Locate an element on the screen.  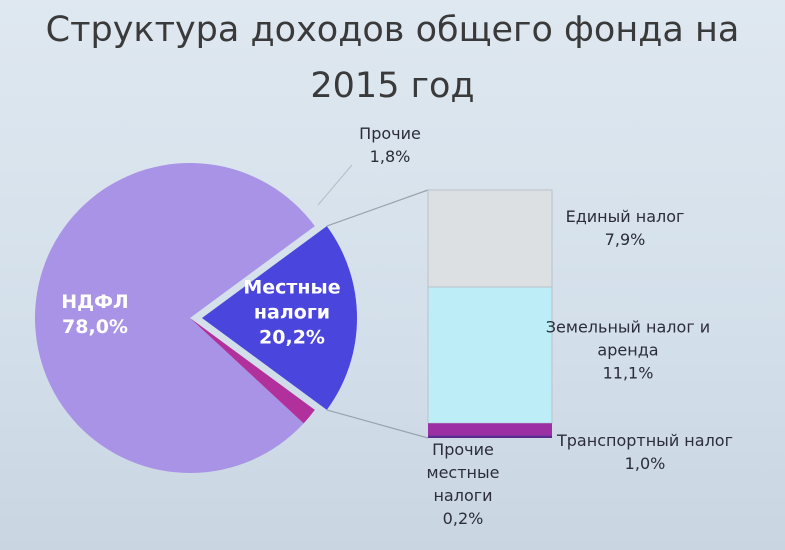
label-name: НДФЛ is located at coordinates (95, 302).